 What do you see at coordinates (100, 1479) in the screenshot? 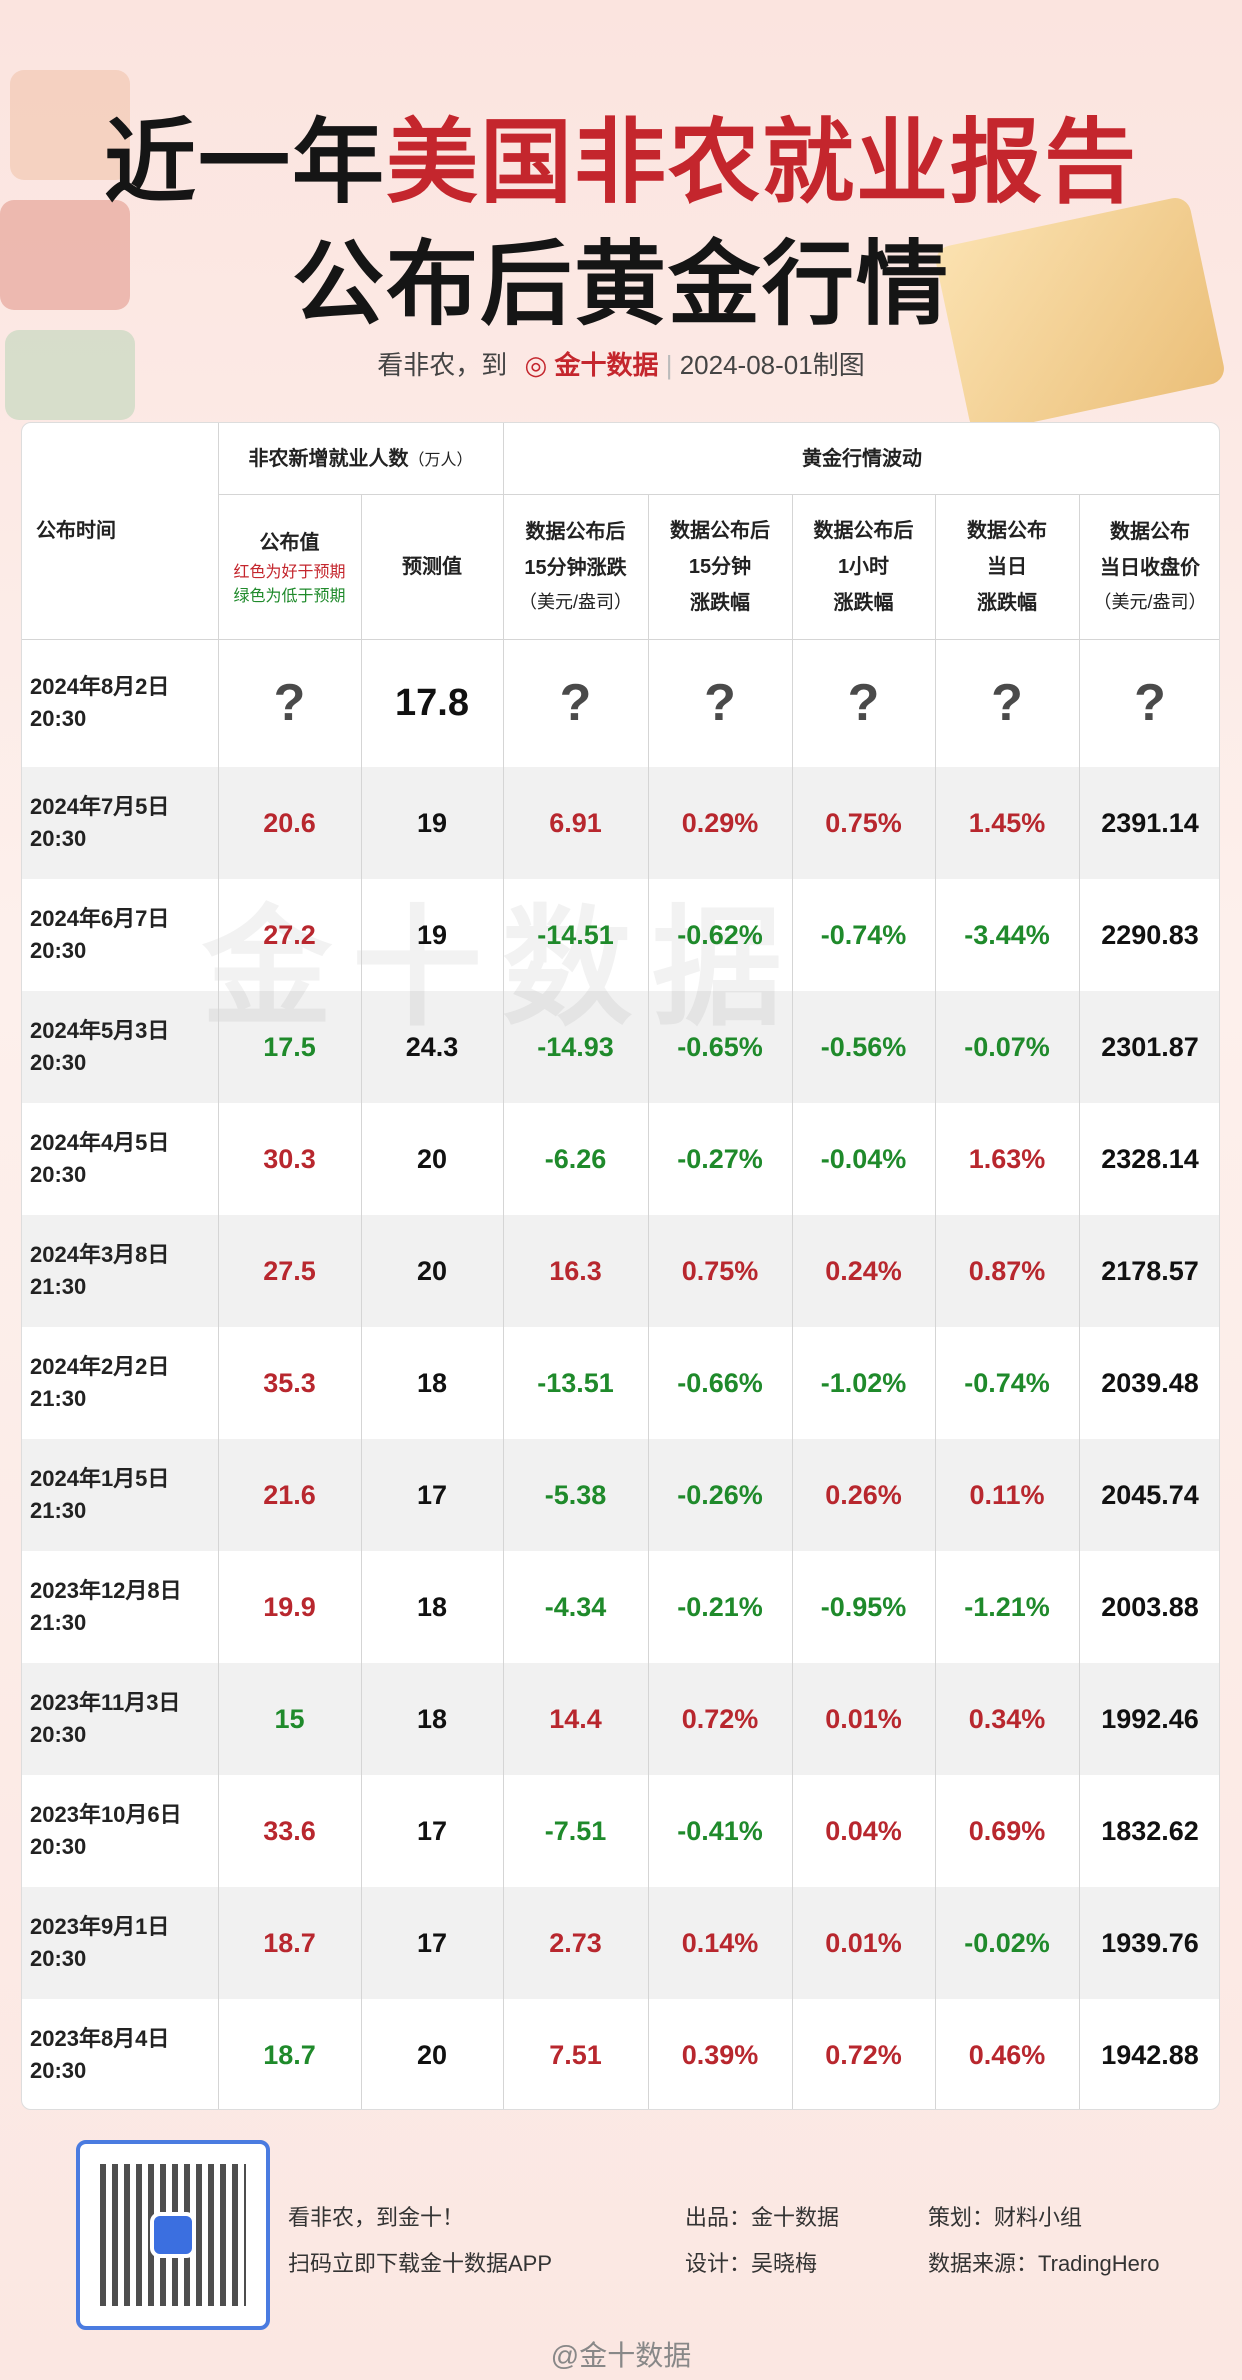
I see `date: 2024年1月5日` at bounding box center [100, 1479].